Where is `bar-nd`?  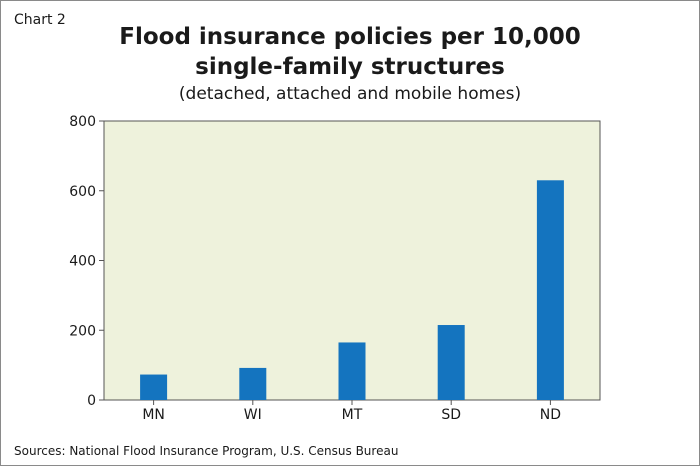
bar-nd is located at coordinates (550, 290).